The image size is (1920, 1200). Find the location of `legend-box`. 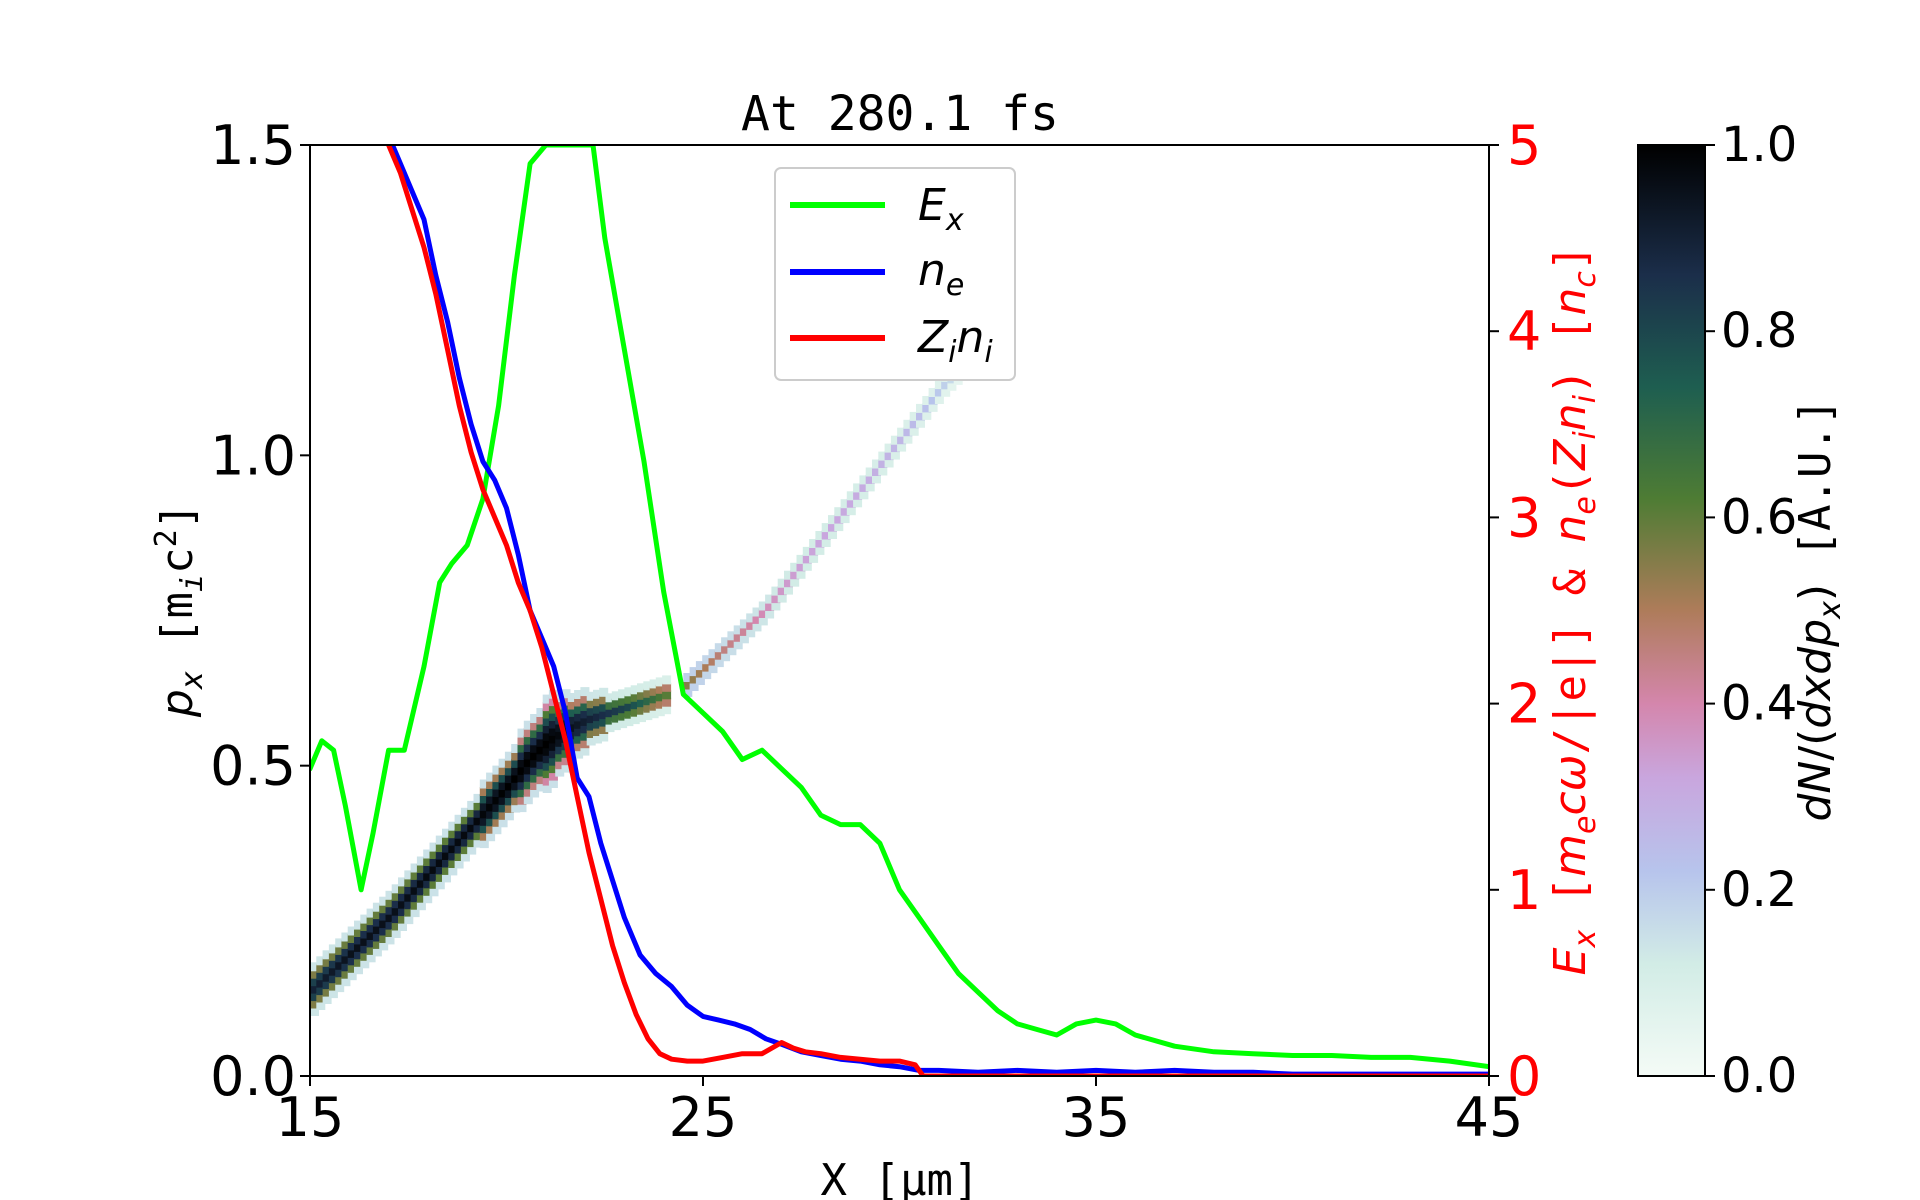

legend-box is located at coordinates (895, 274).